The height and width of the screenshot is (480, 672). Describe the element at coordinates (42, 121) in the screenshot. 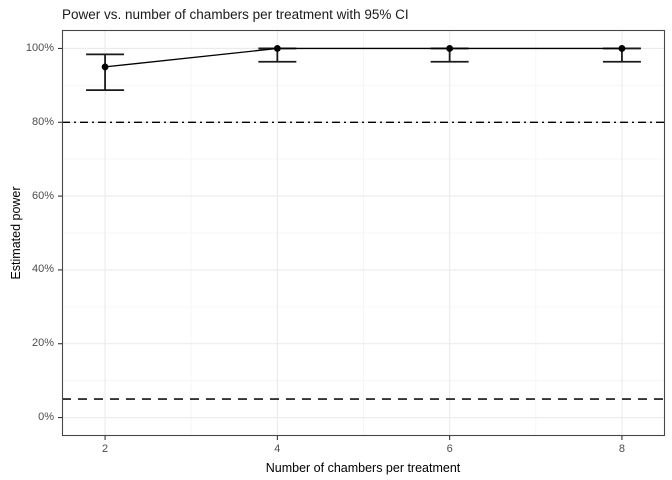

I see `y-tick-label: 80%` at that location.